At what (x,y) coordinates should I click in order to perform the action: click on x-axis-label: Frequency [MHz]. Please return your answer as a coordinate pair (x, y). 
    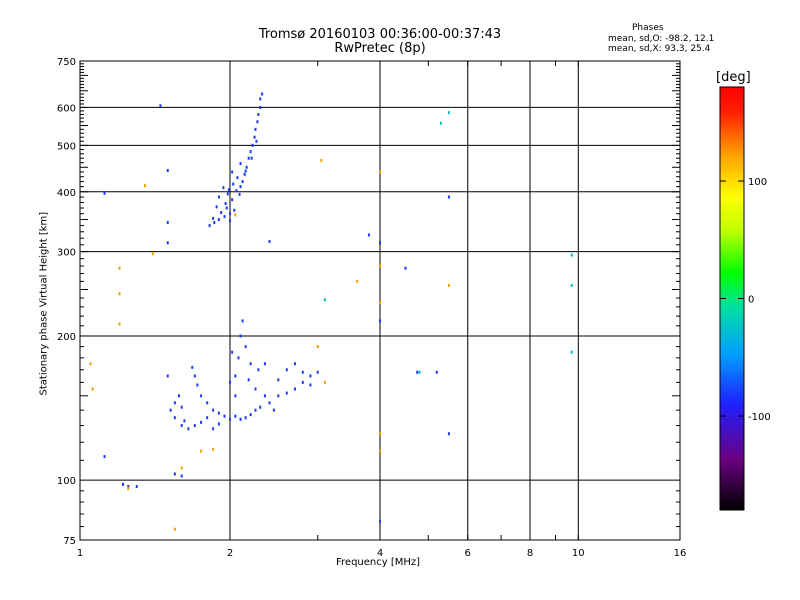
    Looking at the image, I should click on (378, 562).